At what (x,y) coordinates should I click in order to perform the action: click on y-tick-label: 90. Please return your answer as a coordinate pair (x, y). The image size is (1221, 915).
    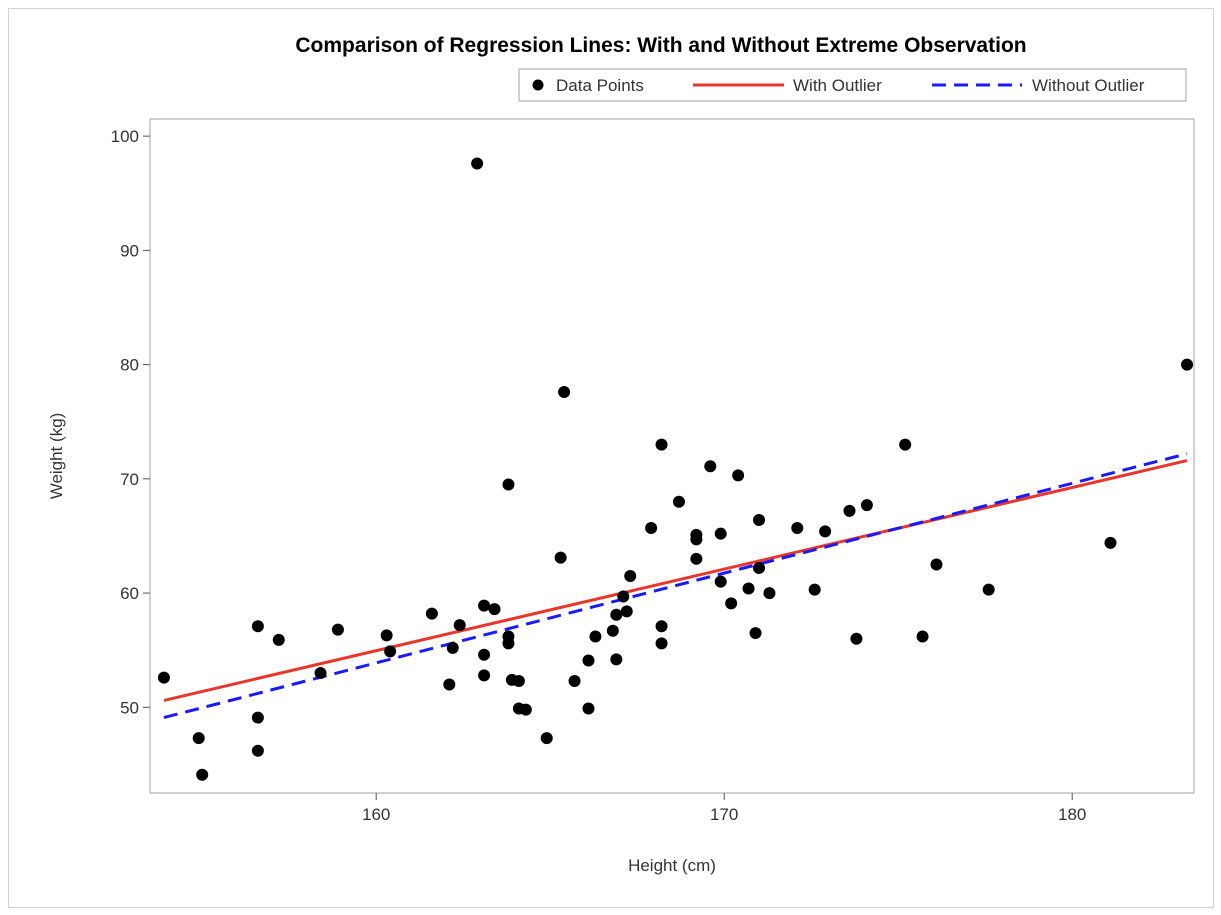
    Looking at the image, I should click on (129, 250).